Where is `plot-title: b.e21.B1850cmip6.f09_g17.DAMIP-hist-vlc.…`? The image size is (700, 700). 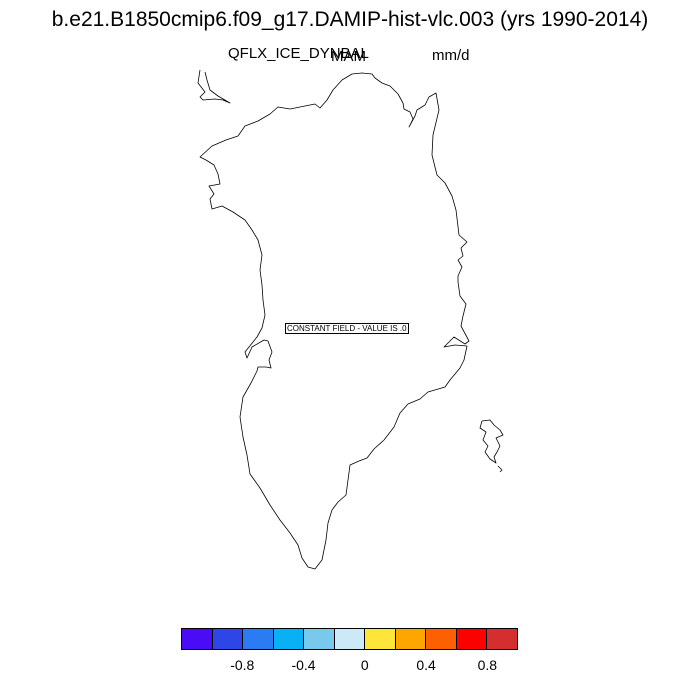 plot-title: b.e21.B1850cmip6.f09_g17.DAMIP-hist-vlc.… is located at coordinates (350, 19).